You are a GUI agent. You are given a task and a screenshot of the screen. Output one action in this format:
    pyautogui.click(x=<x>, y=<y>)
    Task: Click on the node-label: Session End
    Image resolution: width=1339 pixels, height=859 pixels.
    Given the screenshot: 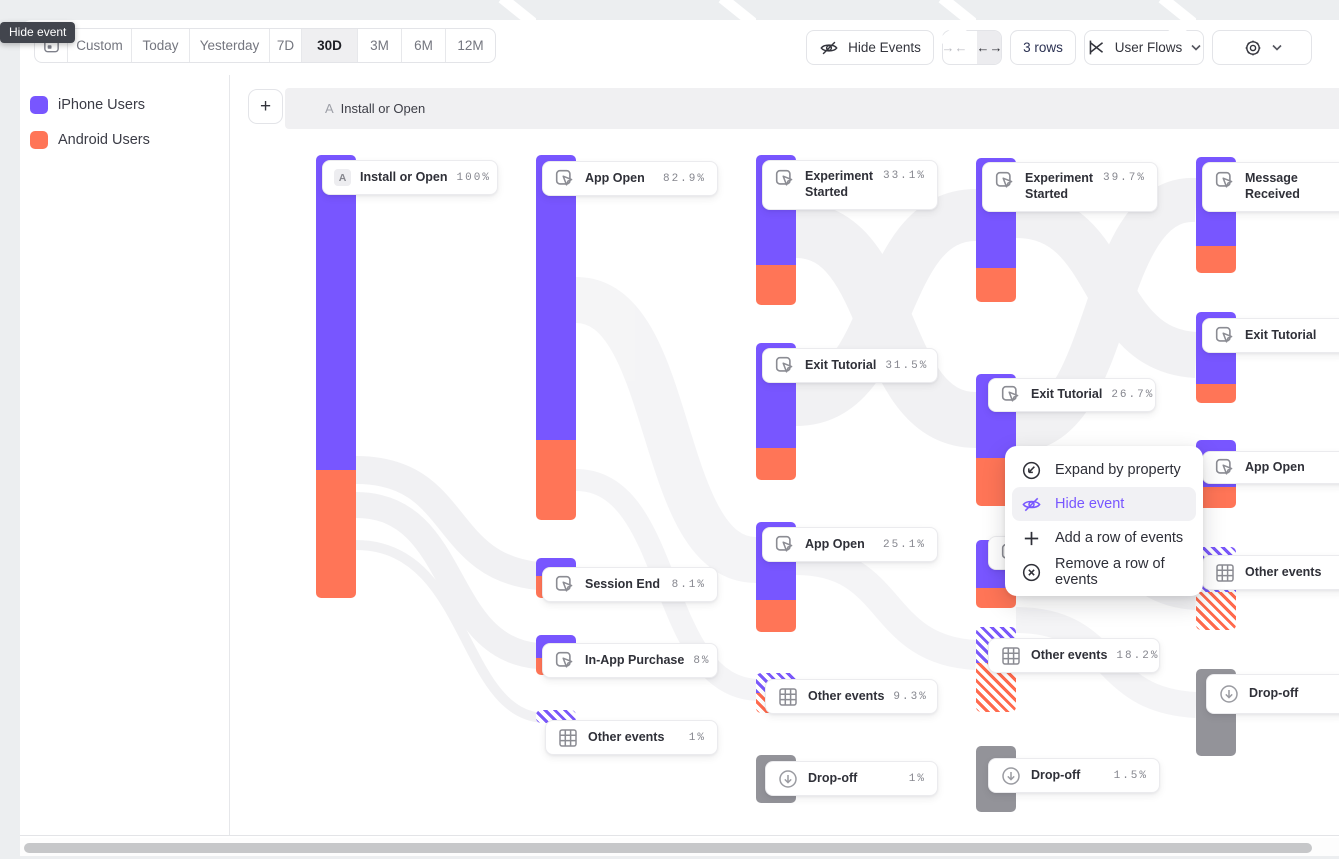 What is the action you would take?
    pyautogui.click(x=623, y=583)
    